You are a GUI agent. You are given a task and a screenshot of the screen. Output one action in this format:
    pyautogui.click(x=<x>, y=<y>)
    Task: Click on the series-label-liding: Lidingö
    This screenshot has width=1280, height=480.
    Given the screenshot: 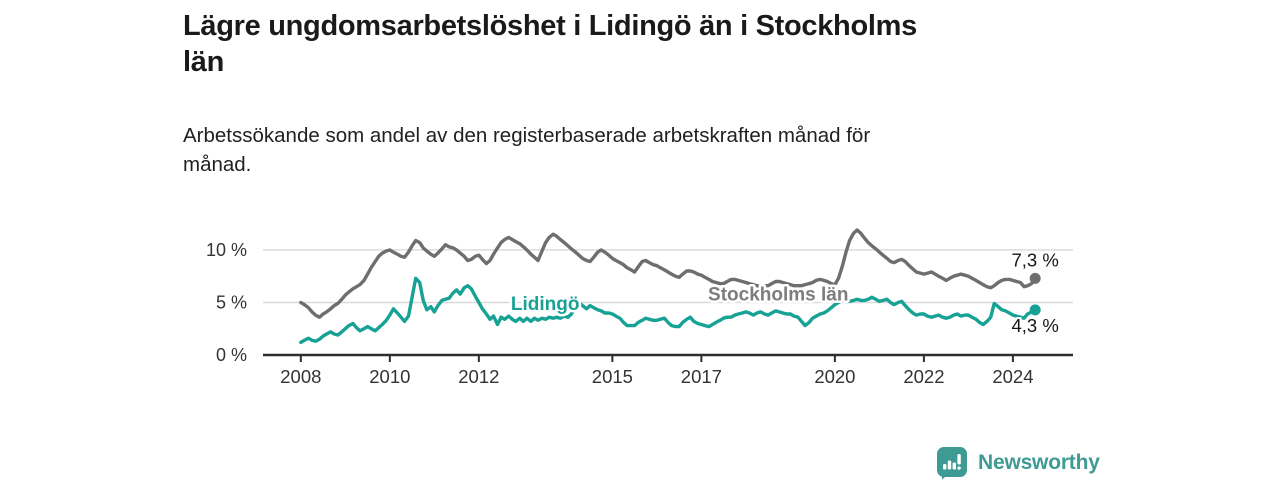 What is the action you would take?
    pyautogui.click(x=545, y=304)
    